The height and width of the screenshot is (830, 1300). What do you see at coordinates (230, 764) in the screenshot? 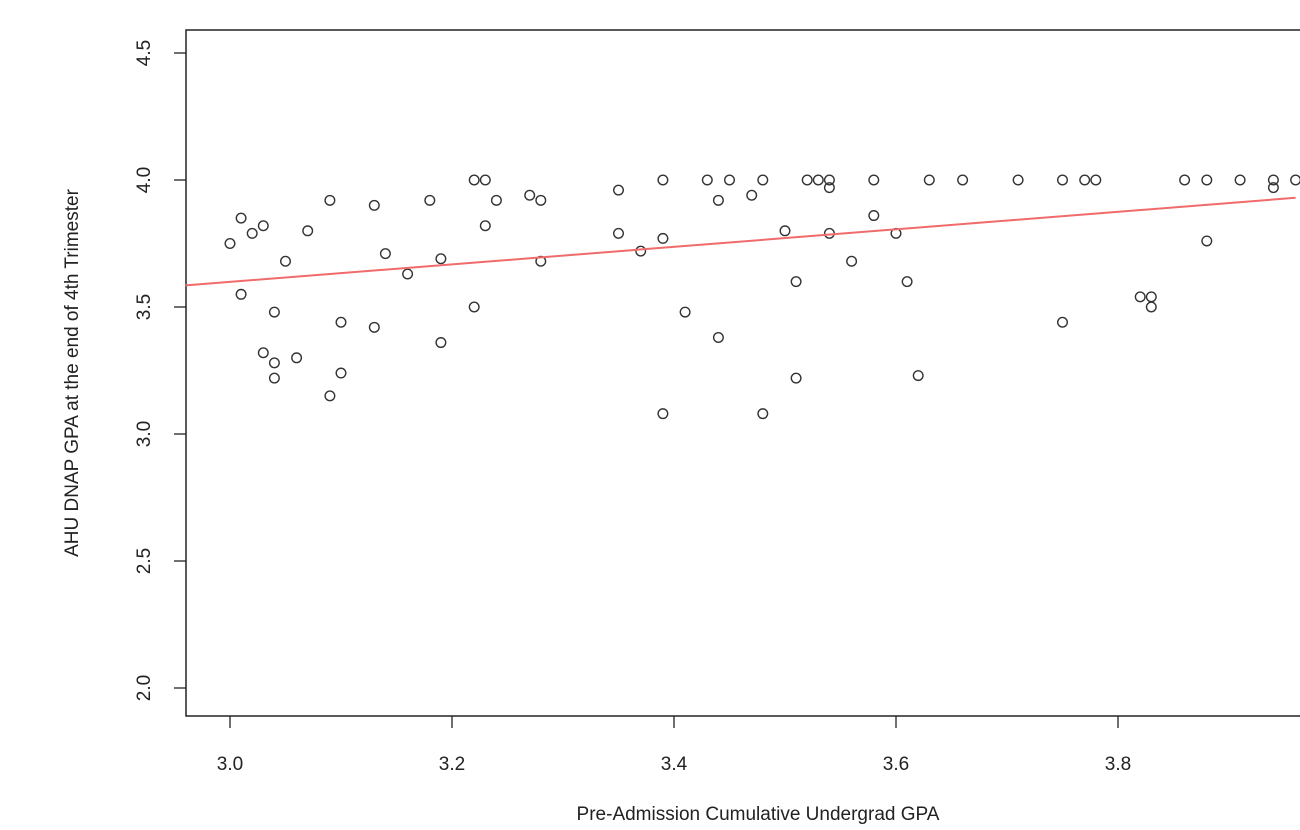
I see `x-tick-label: 3.0` at bounding box center [230, 764].